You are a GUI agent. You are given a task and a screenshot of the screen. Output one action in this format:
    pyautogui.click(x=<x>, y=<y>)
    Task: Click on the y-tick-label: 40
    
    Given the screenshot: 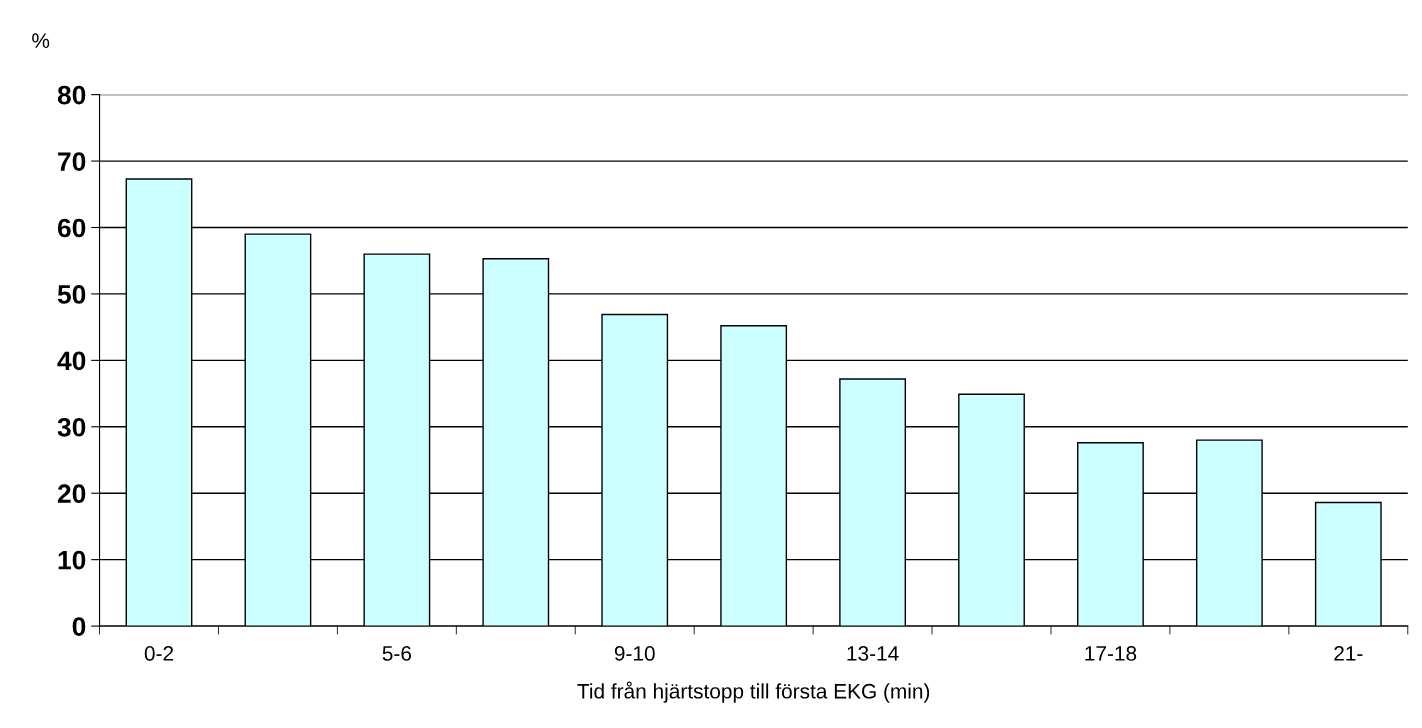 What is the action you would take?
    pyautogui.click(x=71, y=361)
    